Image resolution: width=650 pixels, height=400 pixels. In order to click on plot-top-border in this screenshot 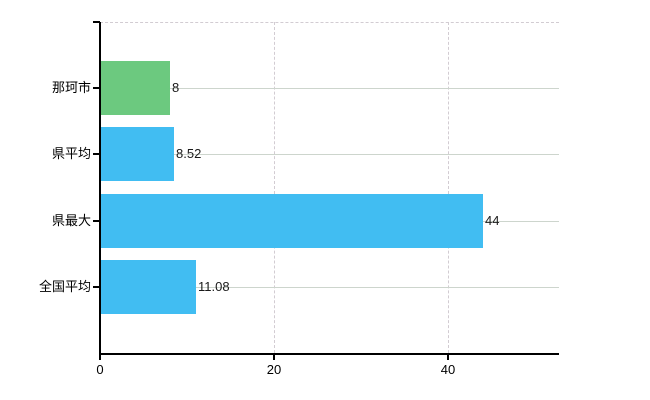, I will do `click(329, 22)`.